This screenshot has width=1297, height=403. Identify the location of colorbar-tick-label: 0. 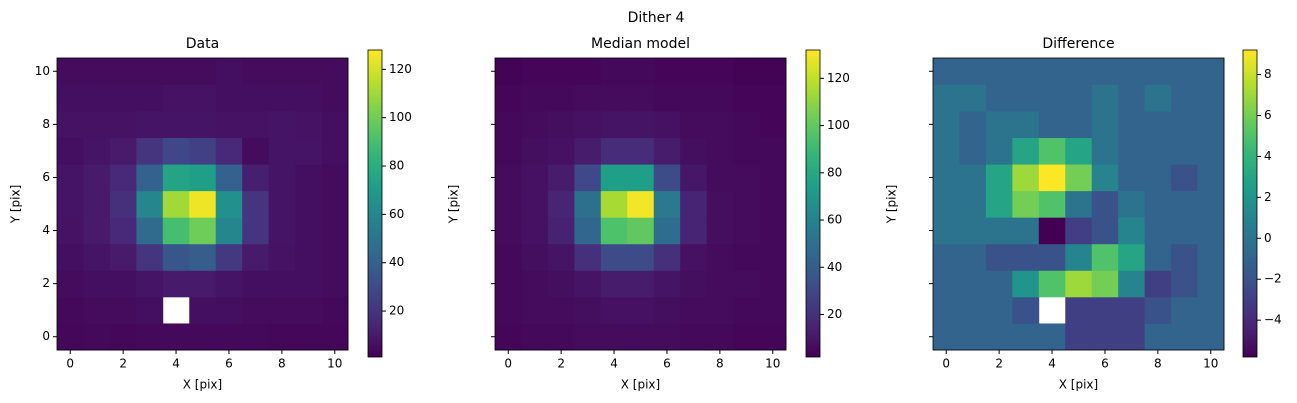
(1268, 238).